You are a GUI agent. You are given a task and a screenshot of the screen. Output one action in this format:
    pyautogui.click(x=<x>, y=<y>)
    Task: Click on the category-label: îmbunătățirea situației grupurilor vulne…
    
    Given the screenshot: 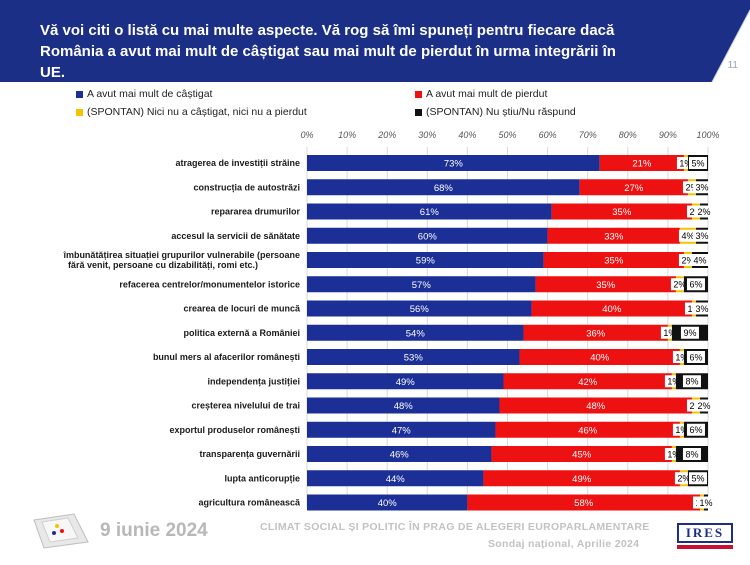 What is the action you would take?
    pyautogui.click(x=181, y=255)
    